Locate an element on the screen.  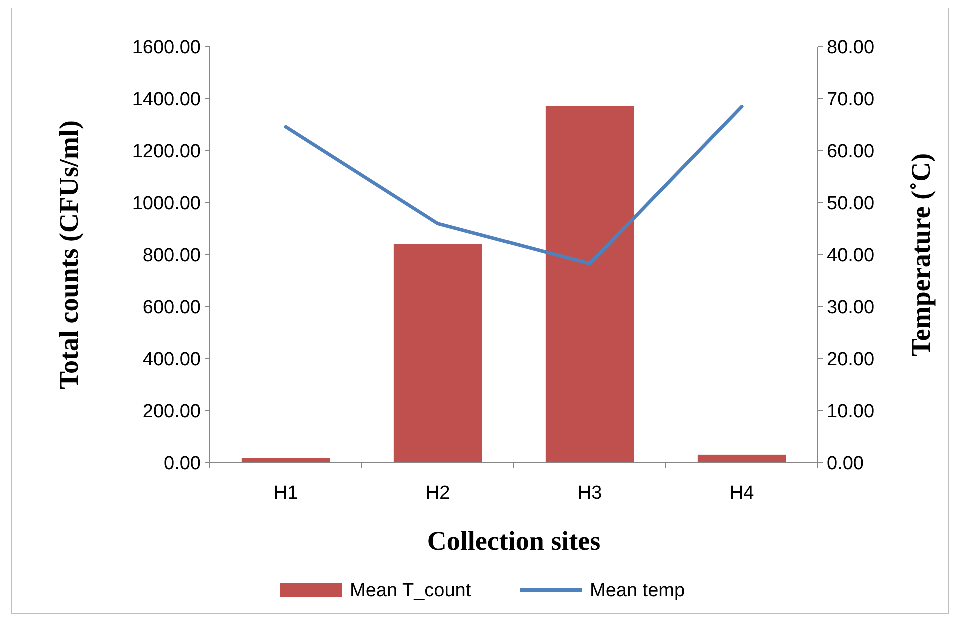
y2-tick-label: 20.00 is located at coordinates (851, 360).